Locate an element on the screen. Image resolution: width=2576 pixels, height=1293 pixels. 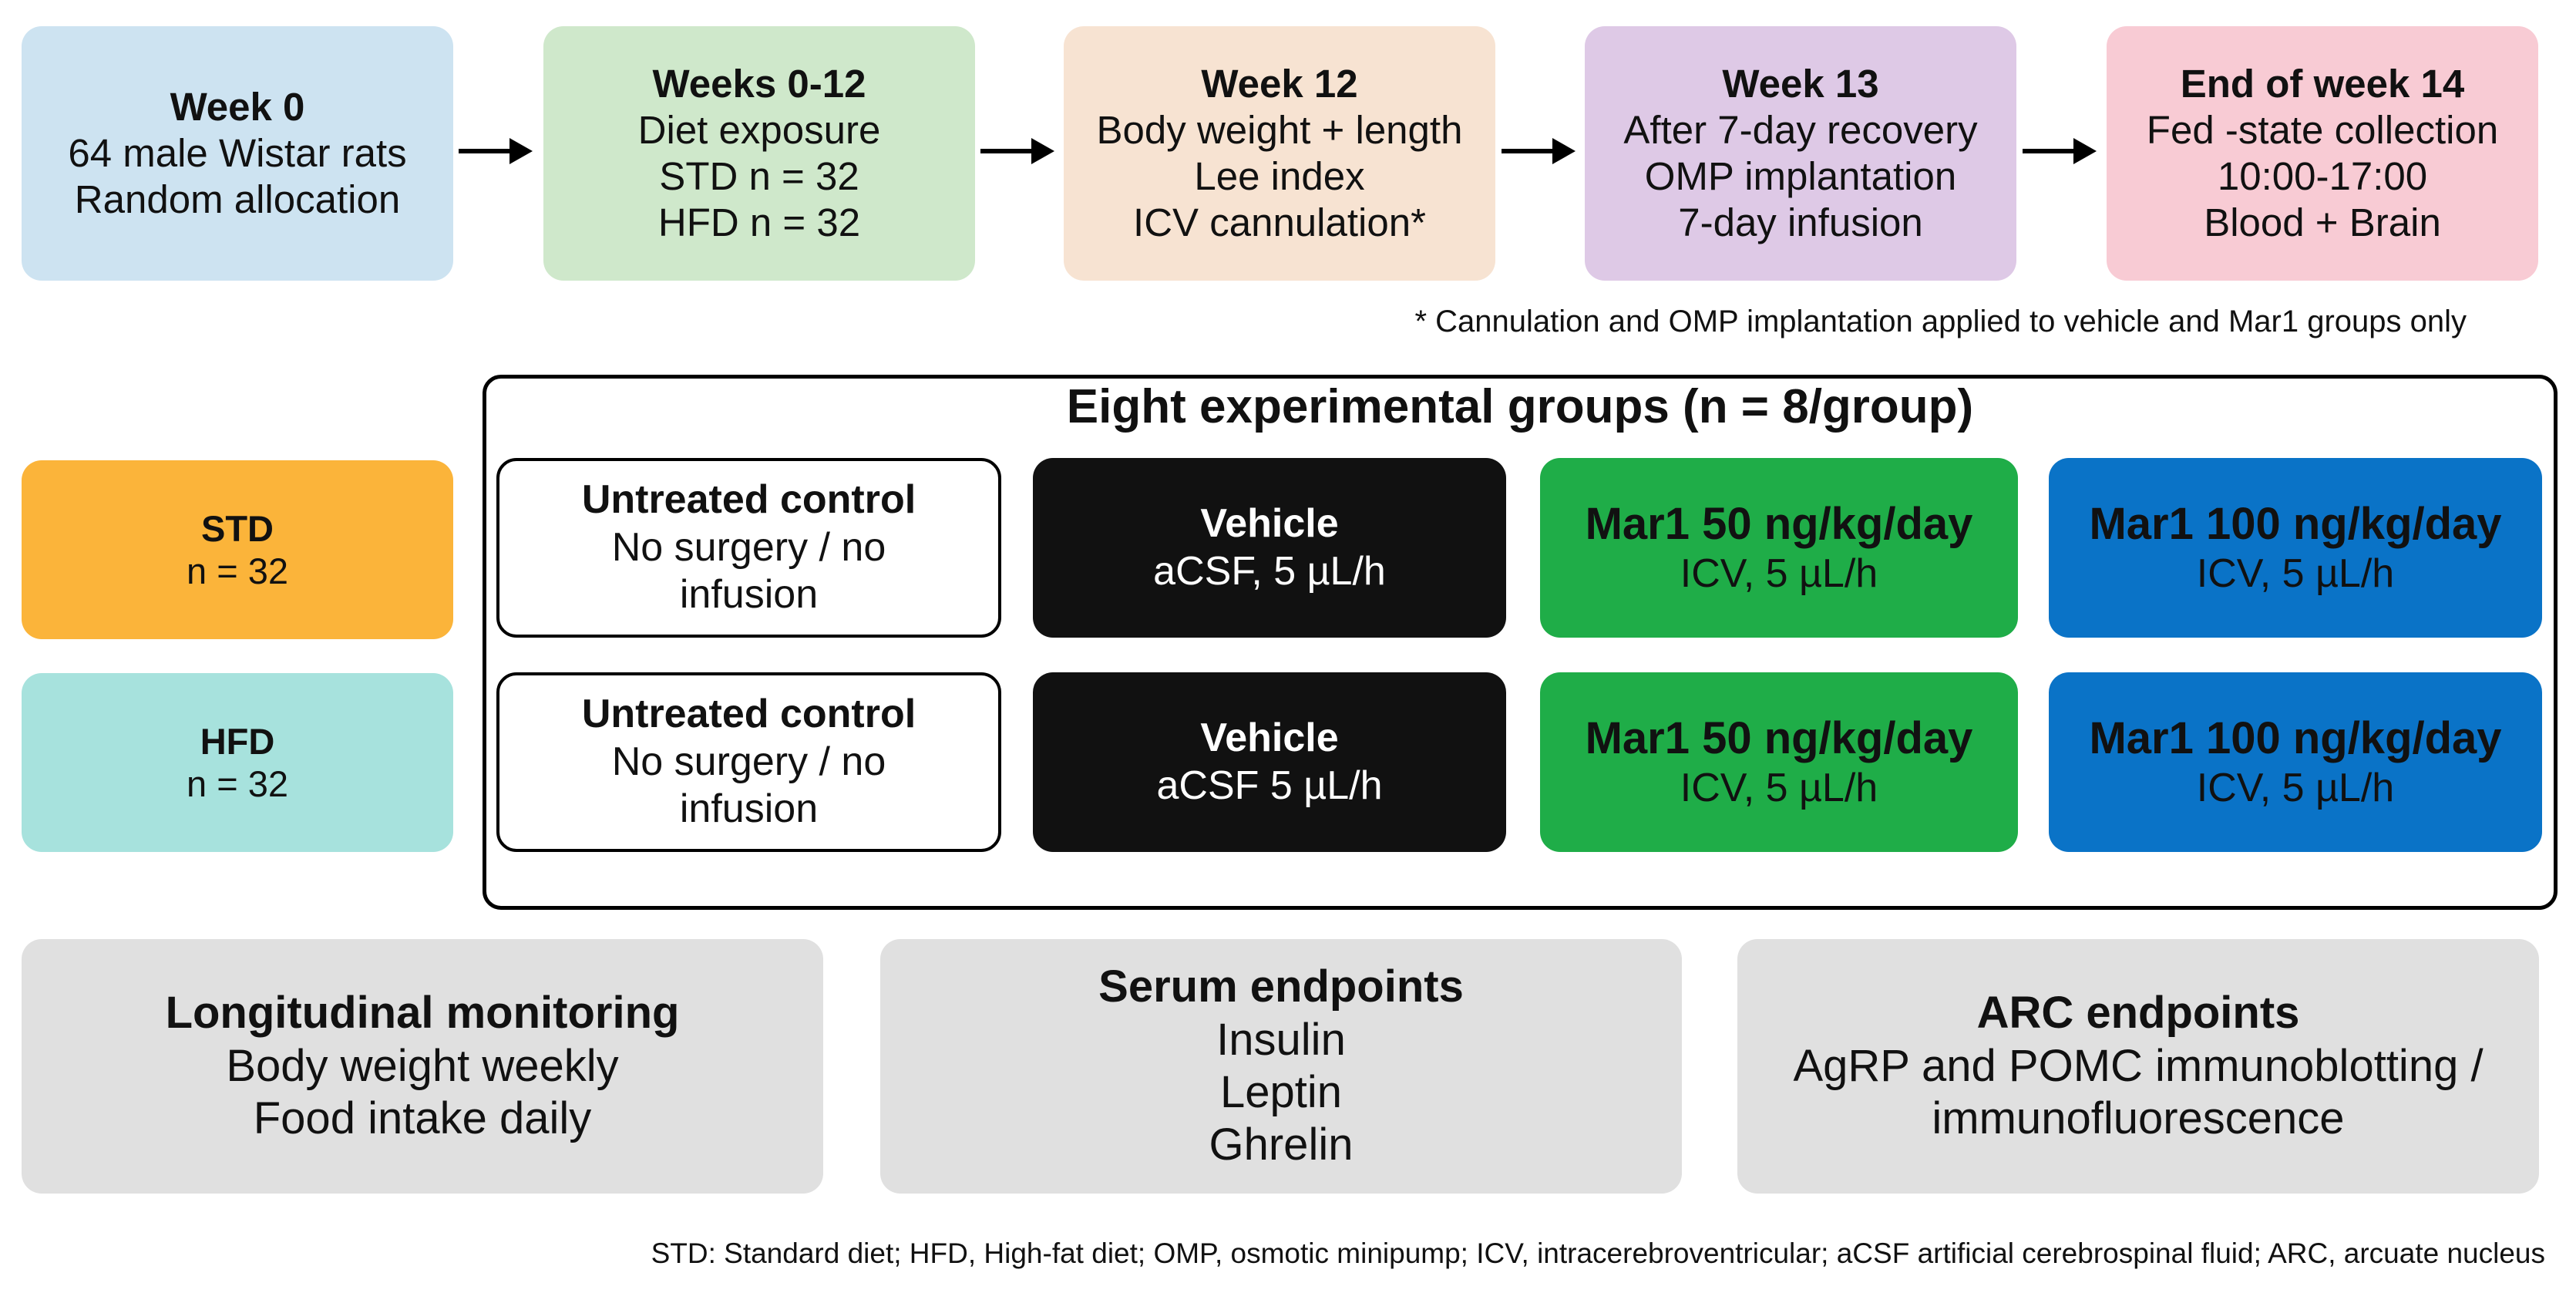
group-line: aCSF 5 µL/h is located at coordinates (1269, 785).